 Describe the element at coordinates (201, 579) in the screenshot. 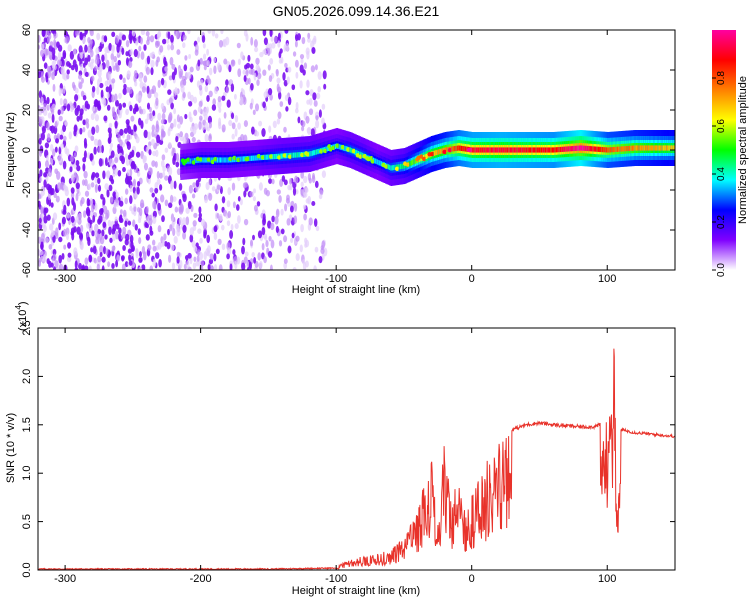

I see `x-tick-label: -200` at that location.